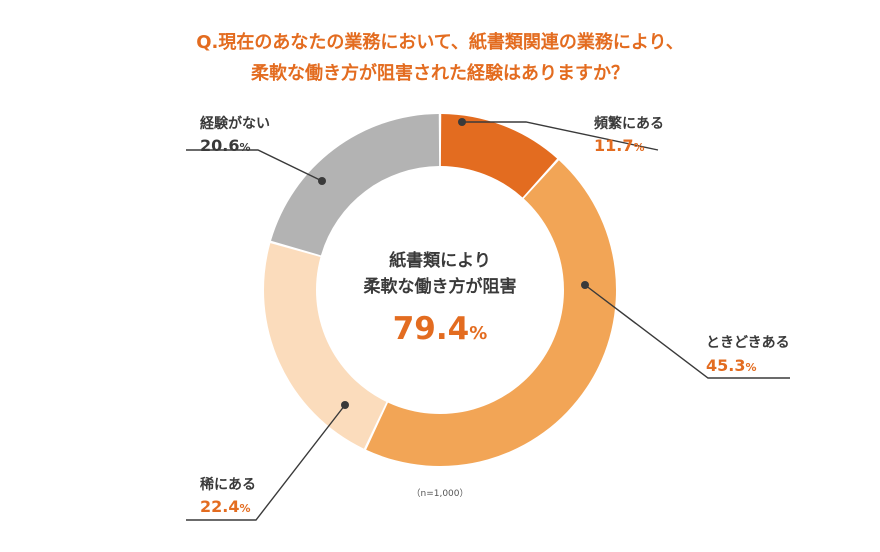 This screenshot has width=880, height=552. I want to click on center-value-unit: %, so click(478, 333).